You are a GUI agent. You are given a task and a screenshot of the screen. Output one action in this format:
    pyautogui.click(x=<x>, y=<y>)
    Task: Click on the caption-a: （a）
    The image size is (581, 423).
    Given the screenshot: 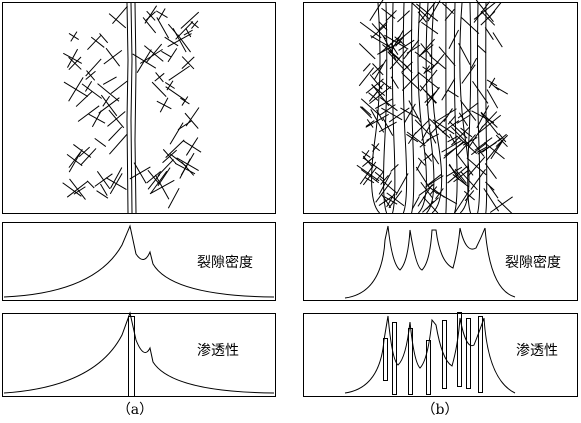 What is the action you would take?
    pyautogui.click(x=135, y=410)
    